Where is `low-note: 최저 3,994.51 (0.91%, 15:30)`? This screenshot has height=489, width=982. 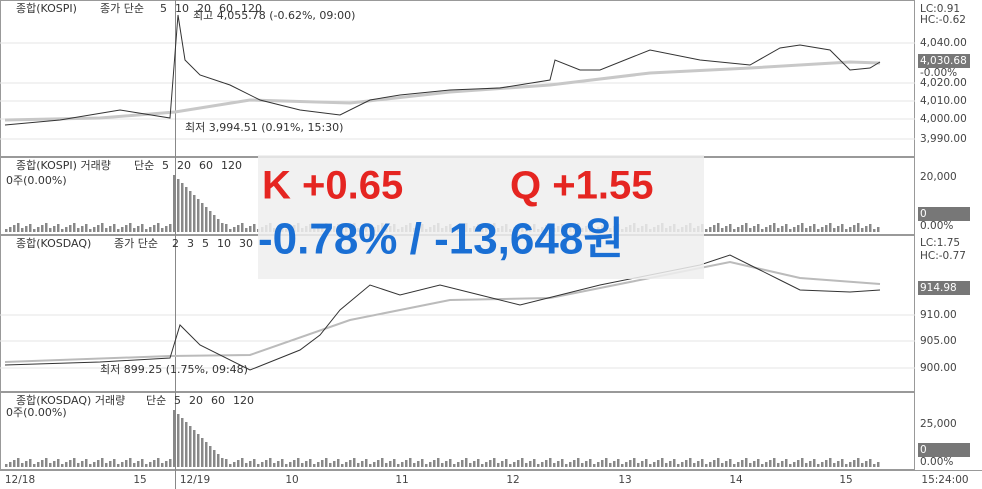 low-note: 최저 3,994.51 (0.91%, 15:30) is located at coordinates (264, 127).